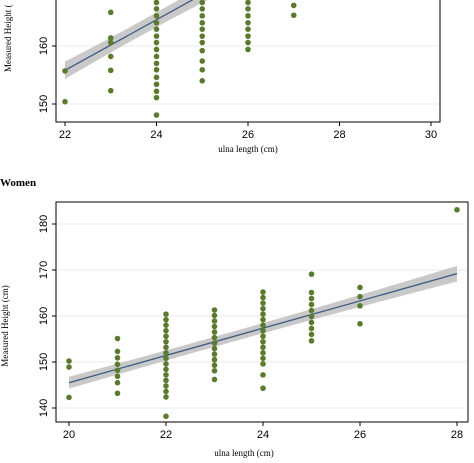 Image resolution: width=474 pixels, height=463 pixels. Describe the element at coordinates (47, 75) in the screenshot. I see `y-ticks-top: 150 160` at that location.